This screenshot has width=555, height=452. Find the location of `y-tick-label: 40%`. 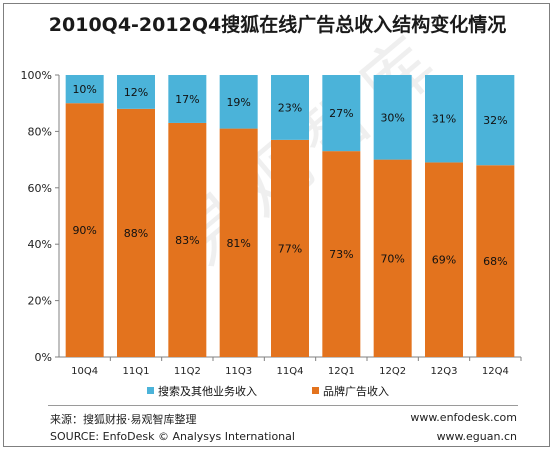

y-tick-label: 40% is located at coordinates (40, 244).